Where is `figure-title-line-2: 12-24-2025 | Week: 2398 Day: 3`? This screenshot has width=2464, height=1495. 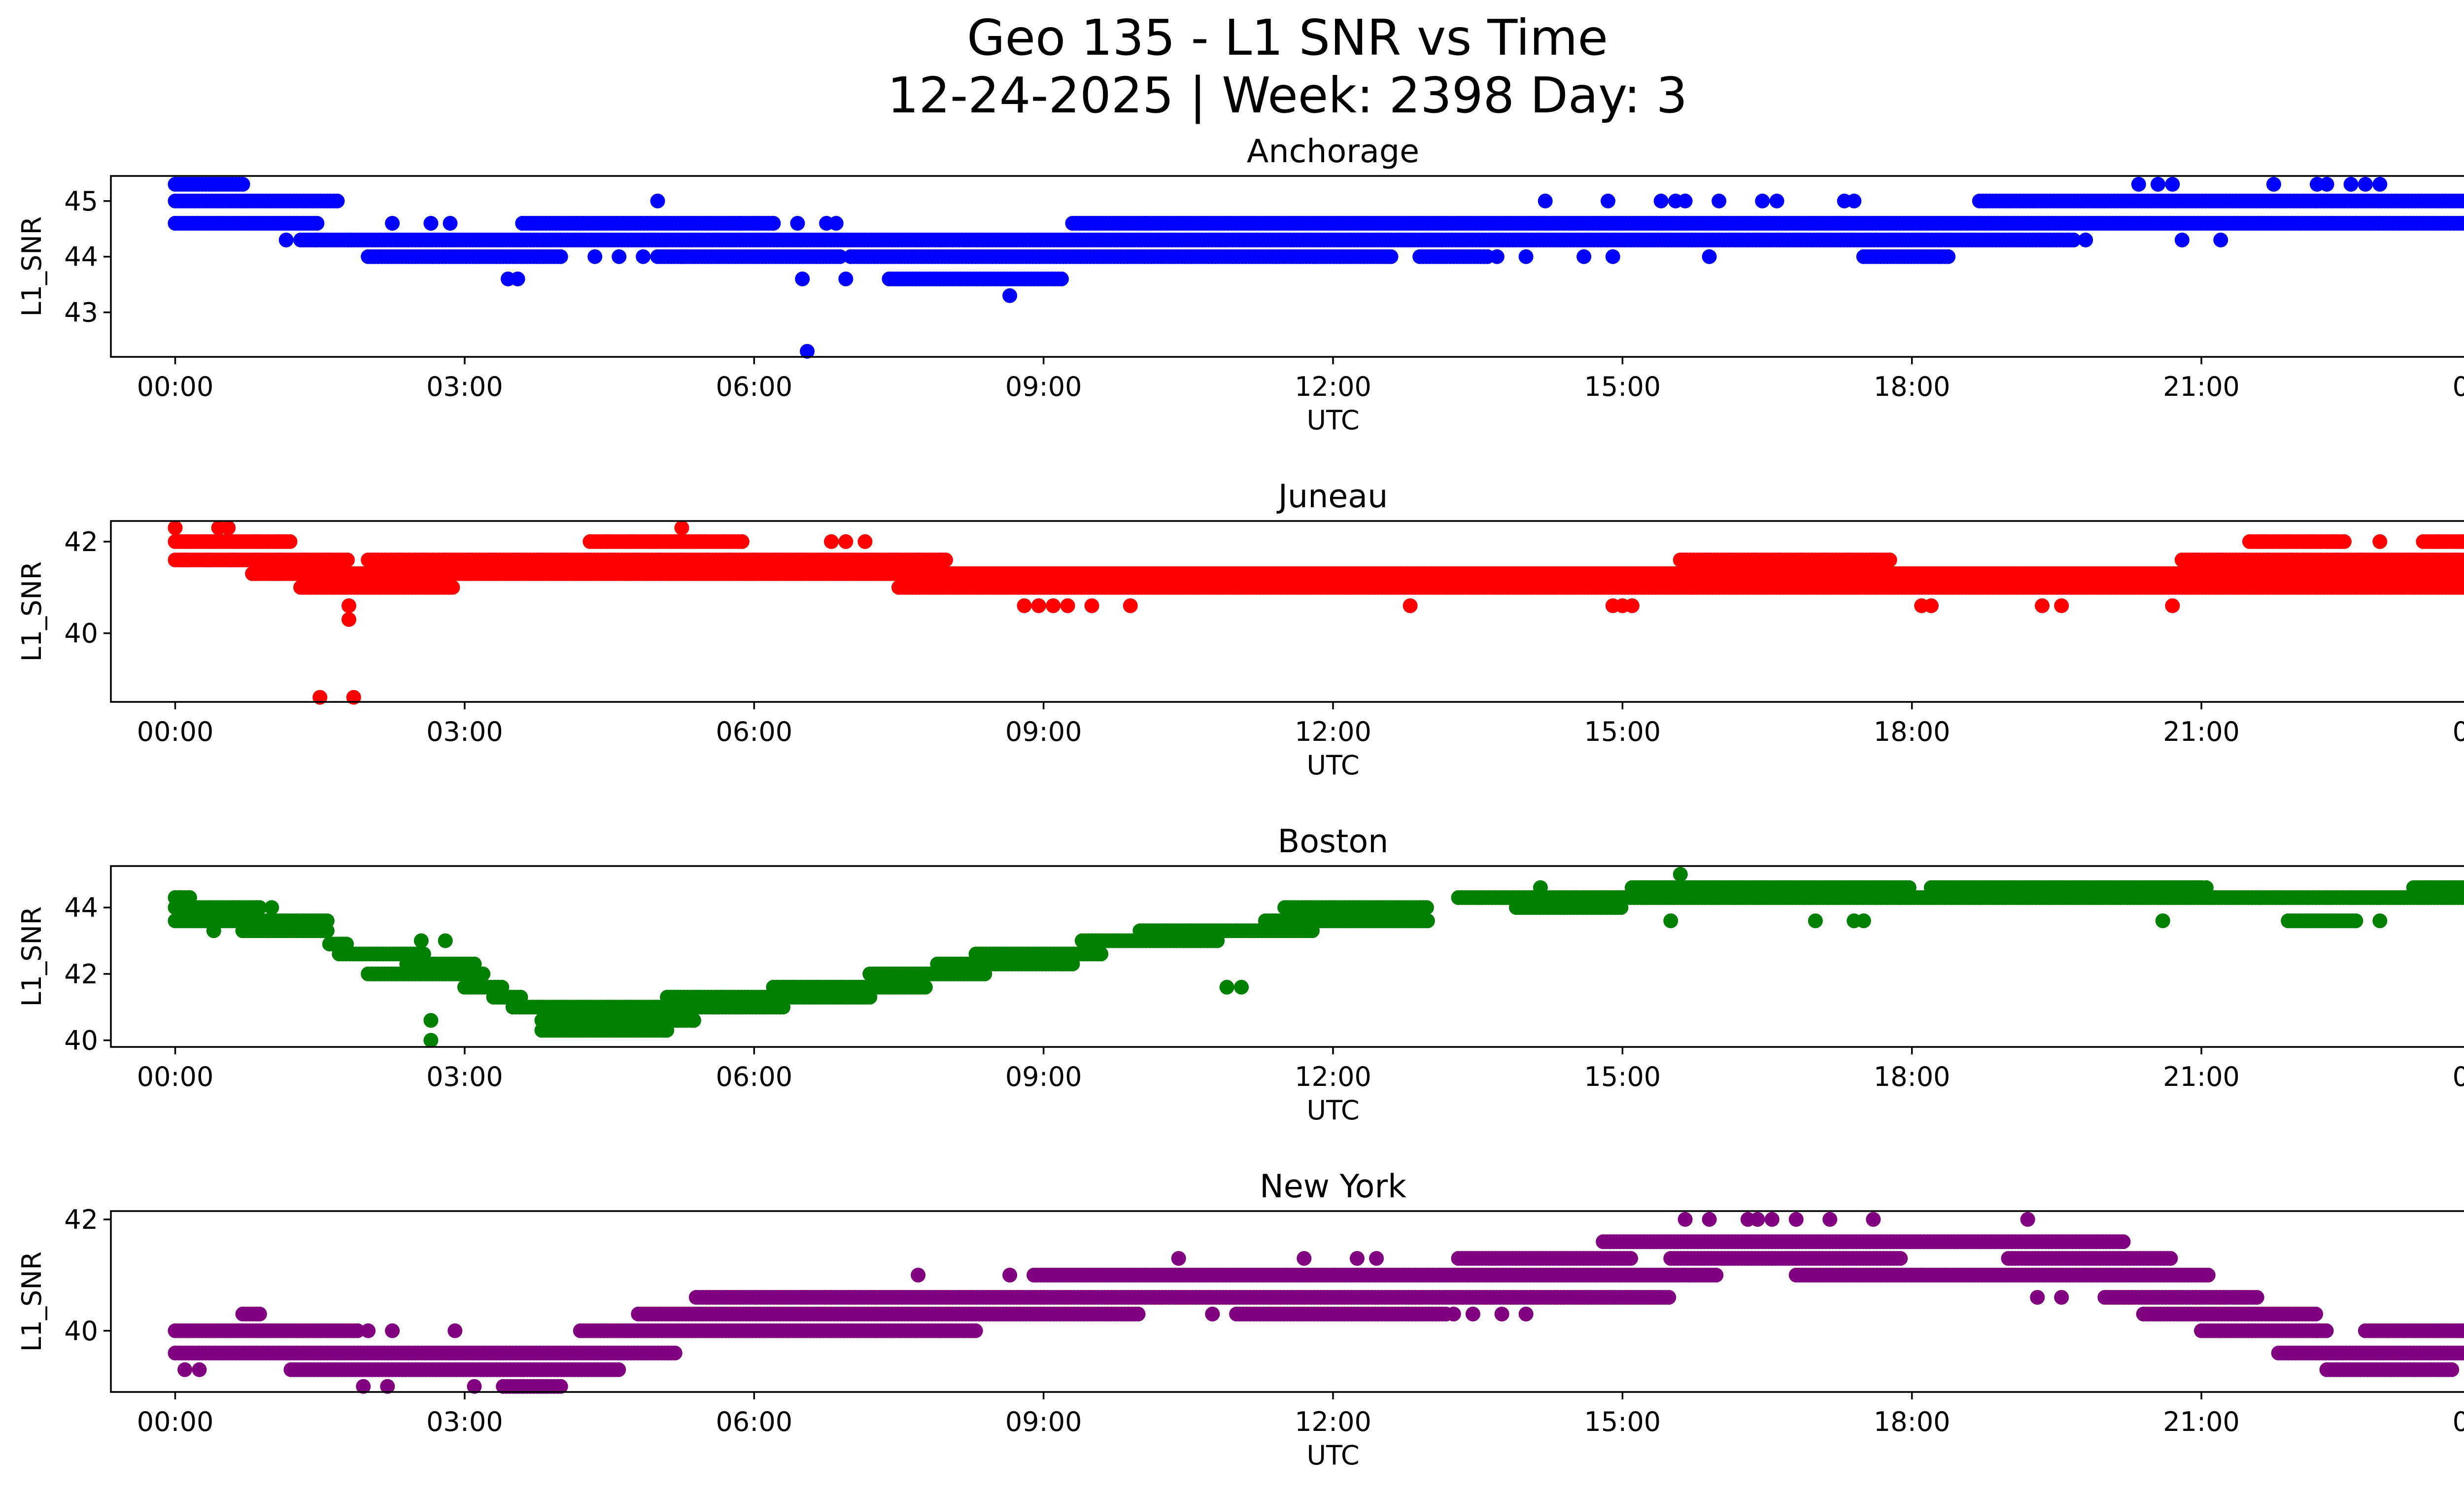 figure-title-line-2: 12-24-2025 | Week: 2398 Day: 3 is located at coordinates (1287, 95).